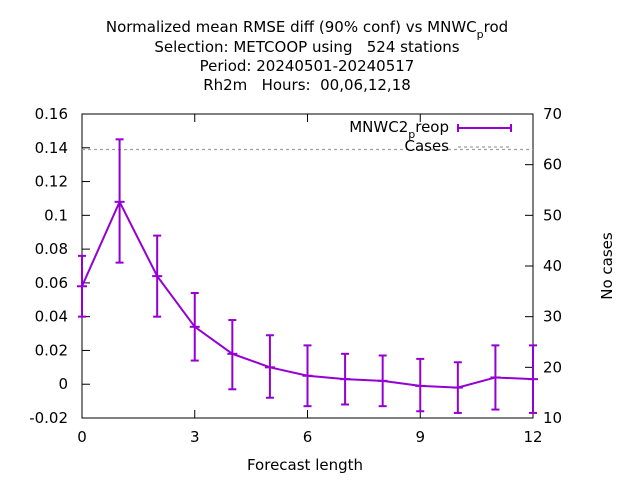  I want to click on x-axis-label: Forecast length, so click(305, 465).